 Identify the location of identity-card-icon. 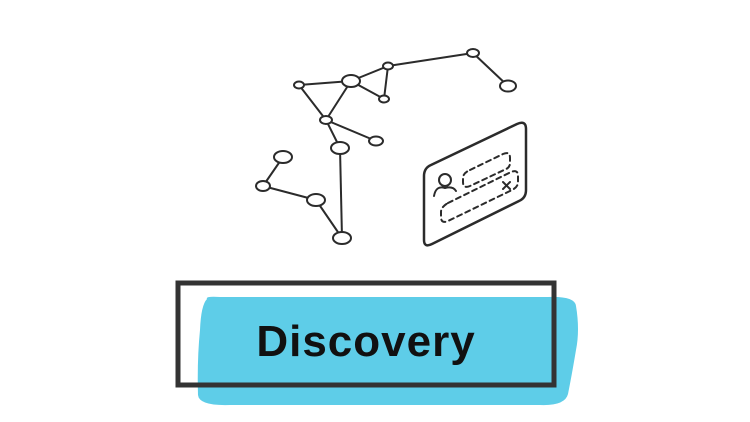
(475, 184).